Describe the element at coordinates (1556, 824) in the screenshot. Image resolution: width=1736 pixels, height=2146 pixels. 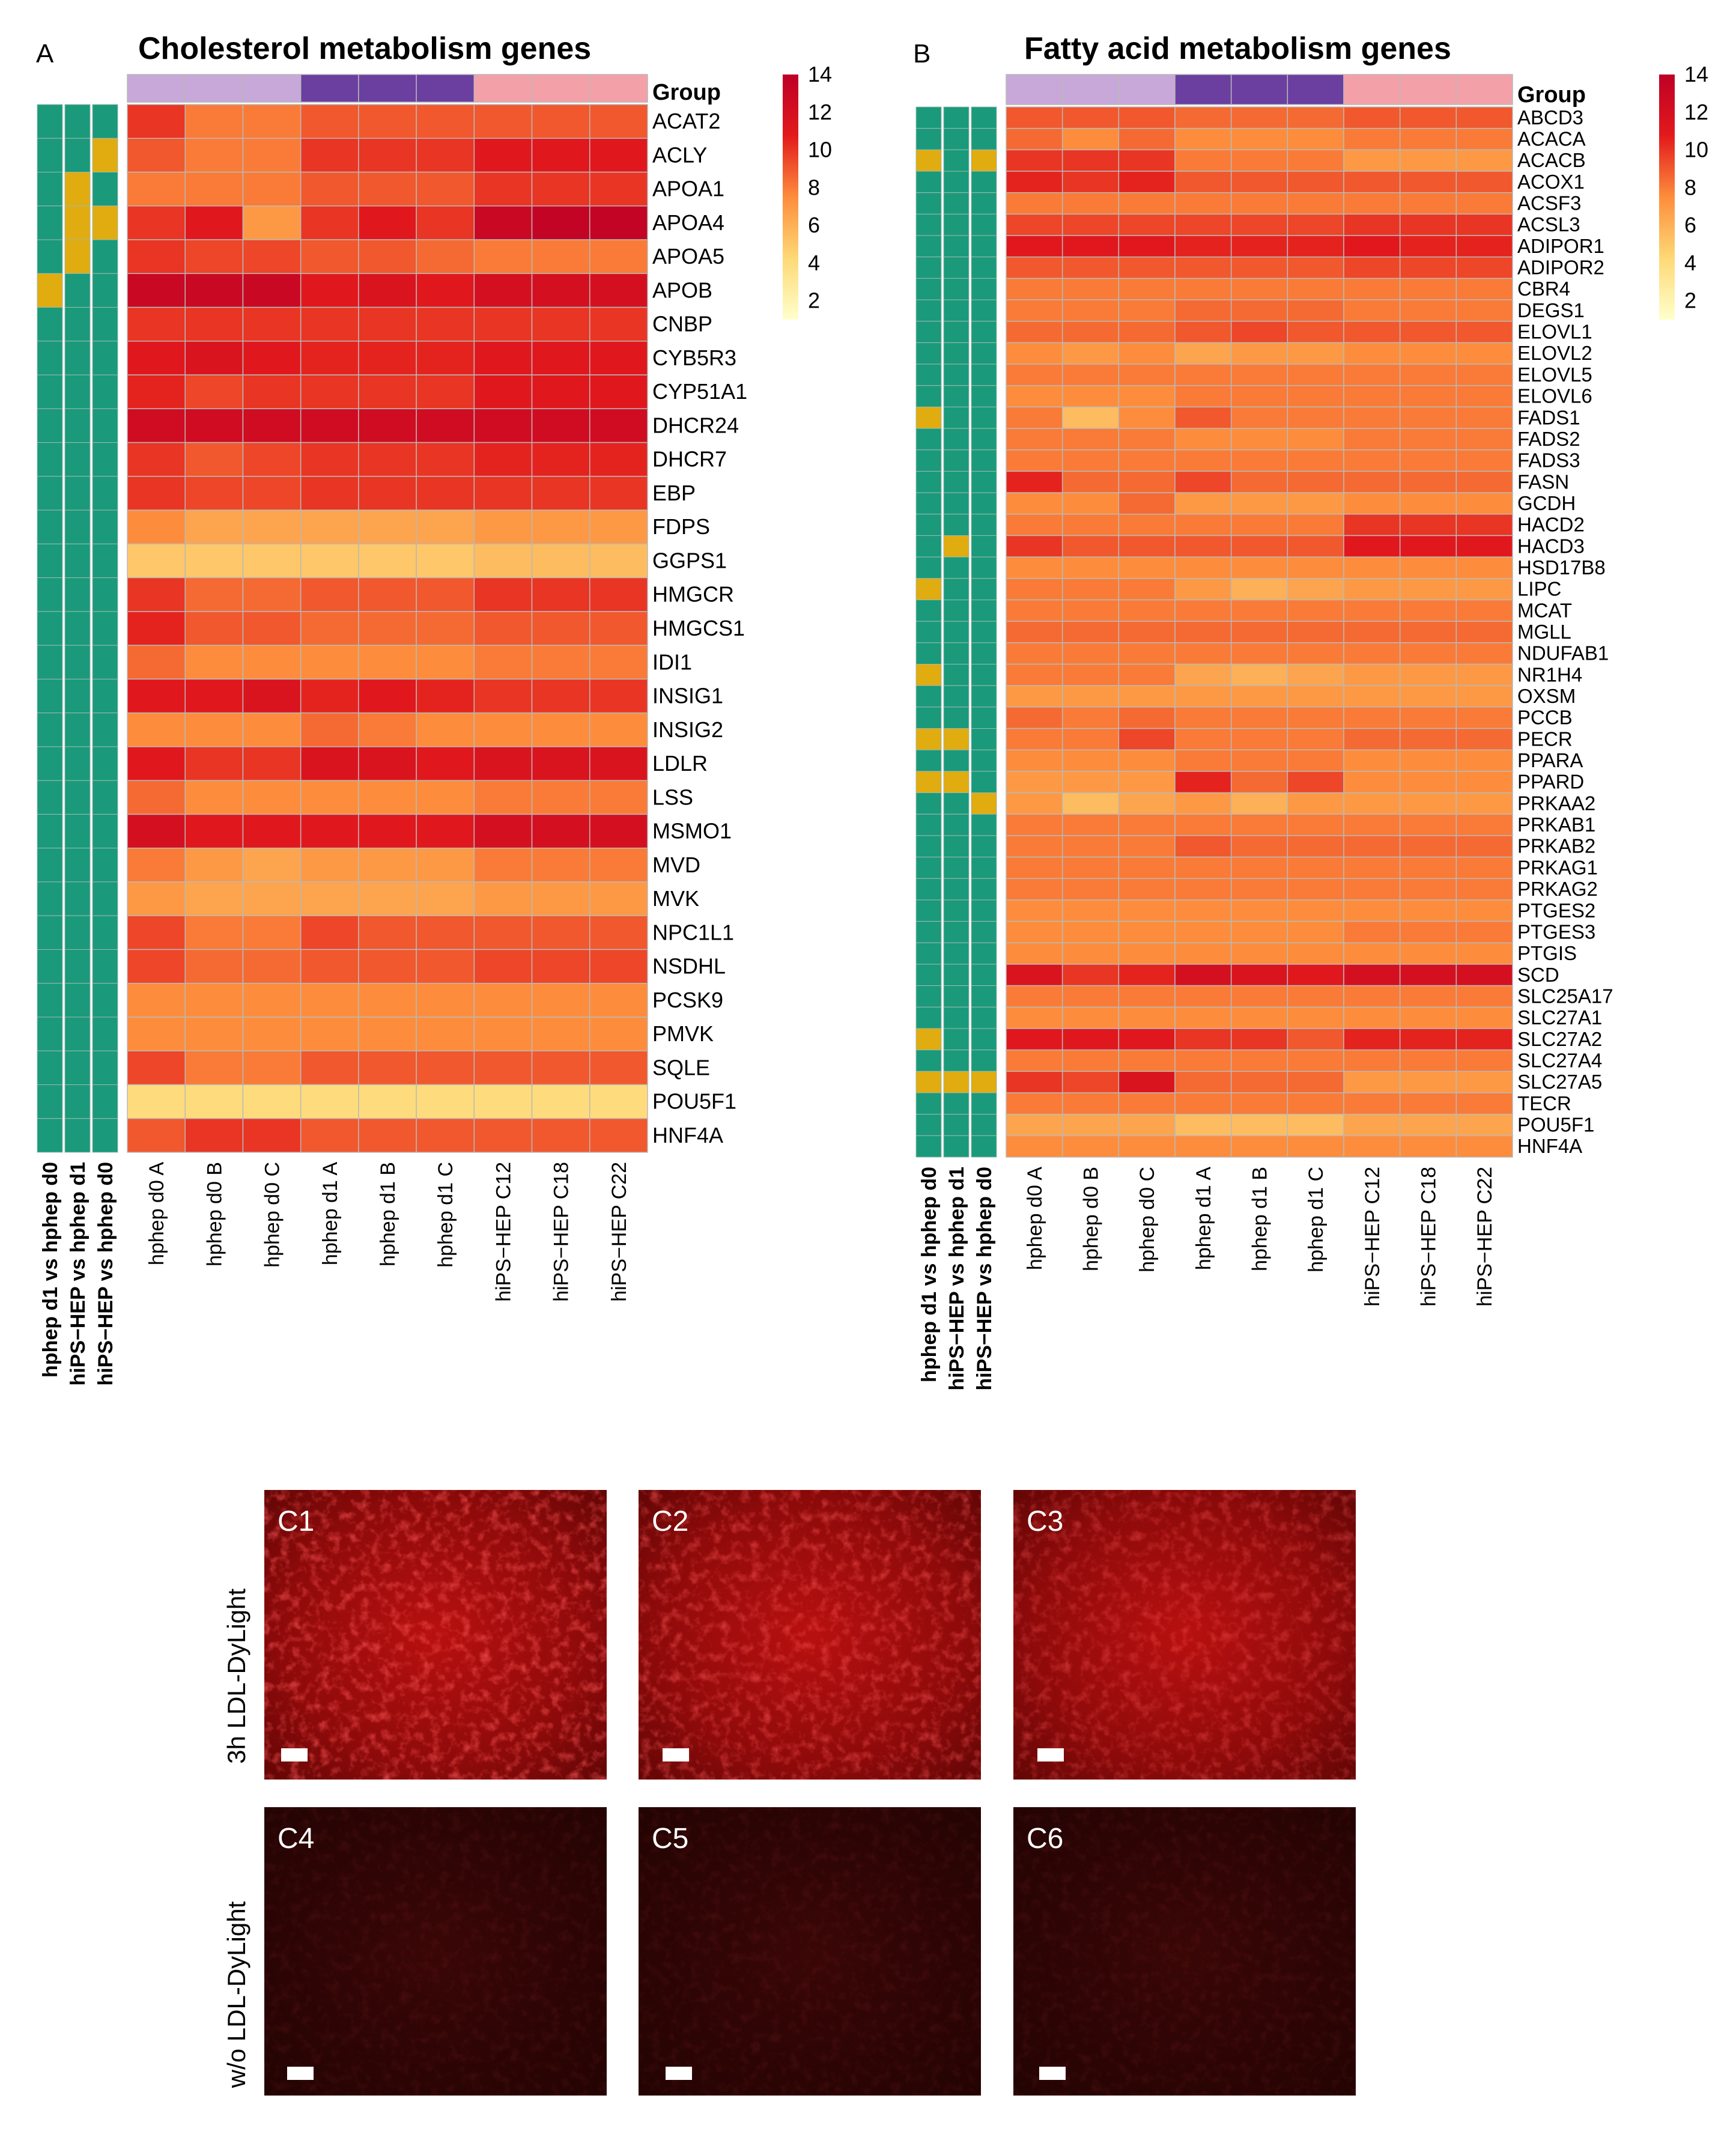
I see `row-label: PRKAB1` at that location.